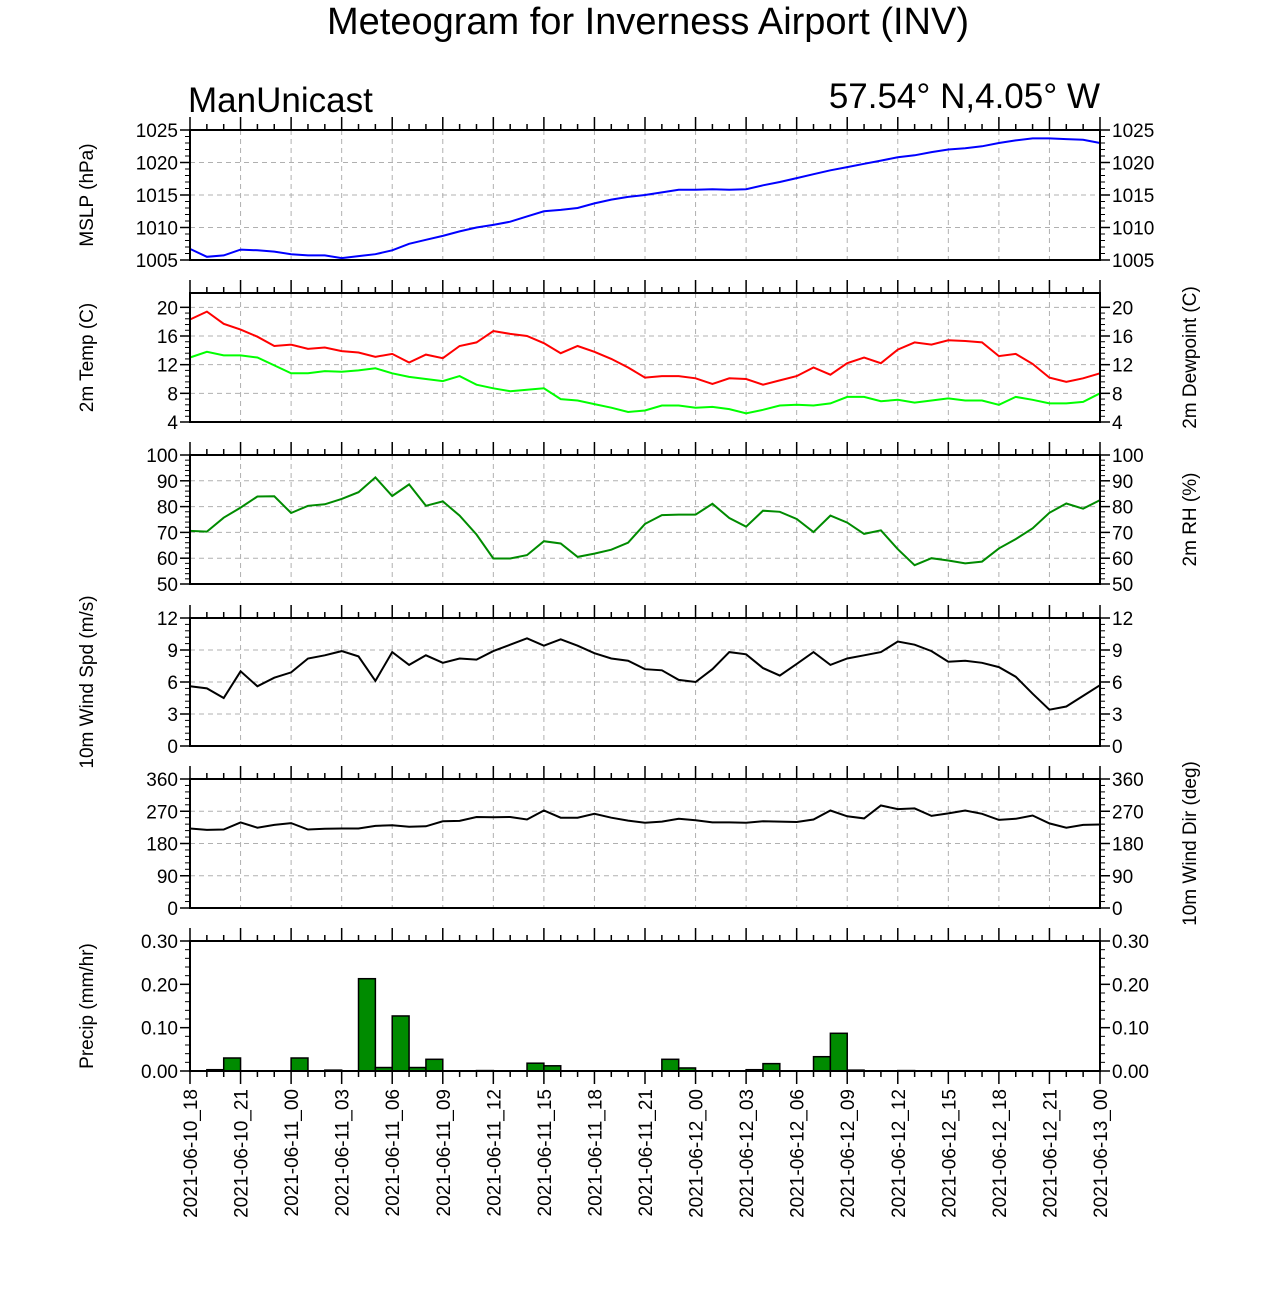 The height and width of the screenshot is (1299, 1275). Describe the element at coordinates (292, 1152) in the screenshot. I see `x-tick-label: 2021-06-11_00` at that location.